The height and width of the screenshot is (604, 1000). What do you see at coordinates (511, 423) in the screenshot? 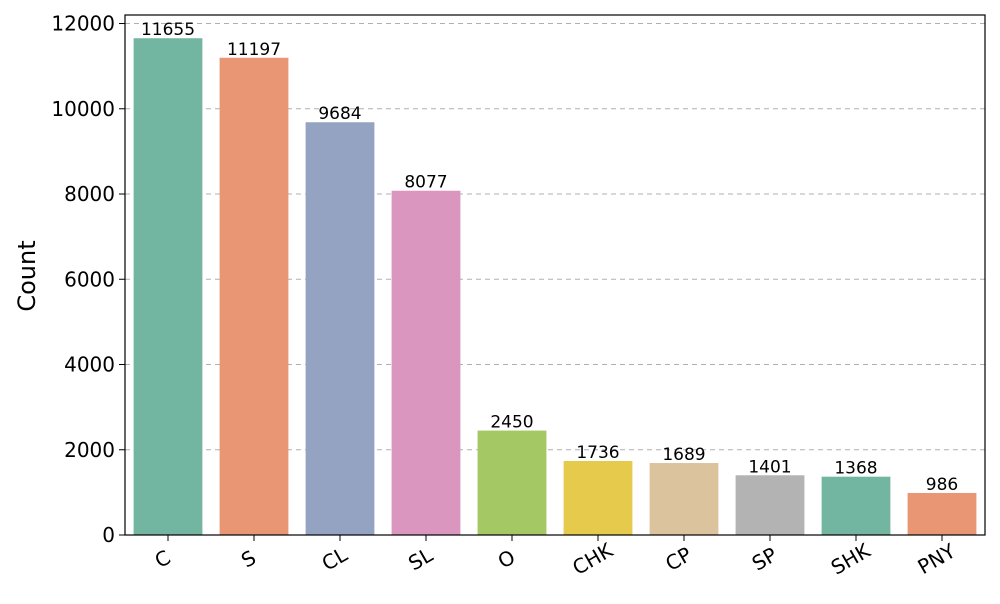
I see `bar-value-label: 2450` at bounding box center [511, 423].